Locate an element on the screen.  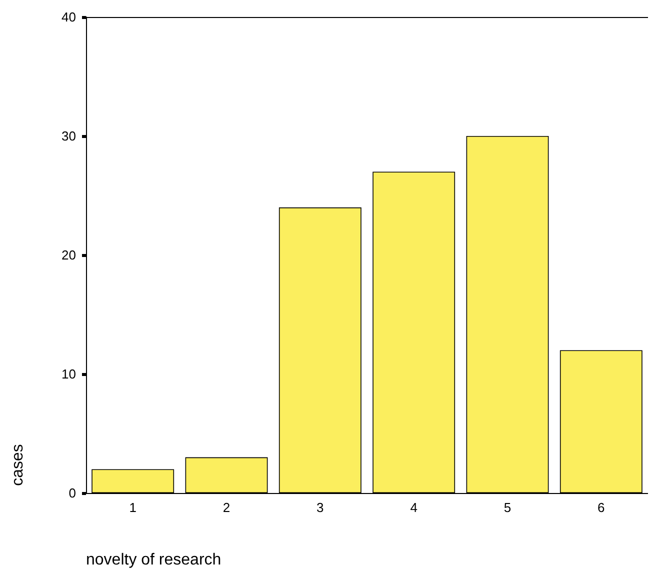
x-tick-label: 2 is located at coordinates (226, 507).